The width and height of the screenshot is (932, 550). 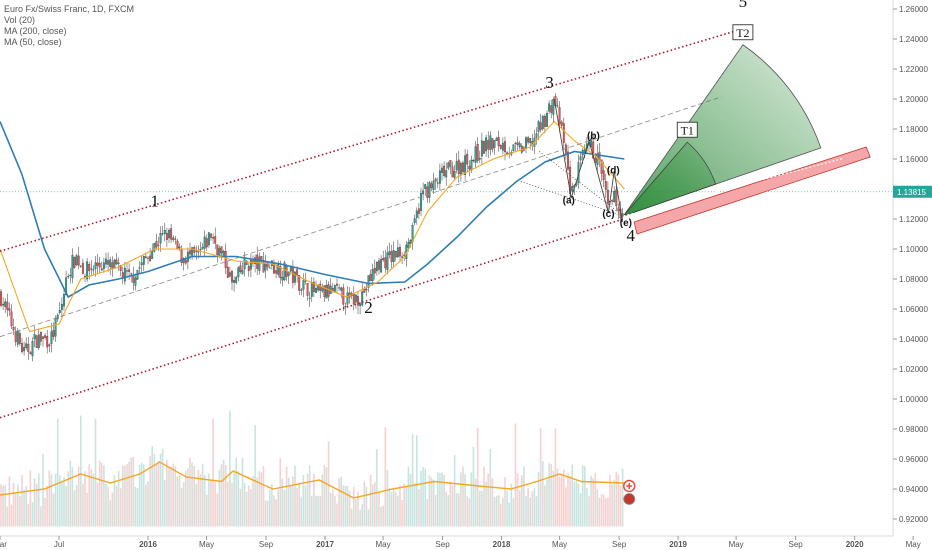 I want to click on y-tick-label: 0.92000, so click(x=913, y=519).